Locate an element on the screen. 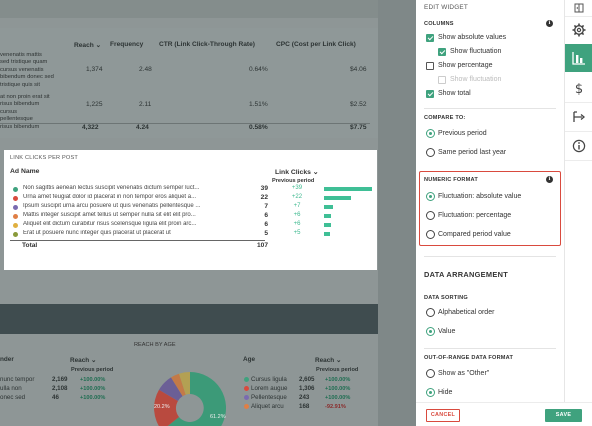 The height and width of the screenshot is (426, 592). link-clicks-value: 7 is located at coordinates (266, 206).